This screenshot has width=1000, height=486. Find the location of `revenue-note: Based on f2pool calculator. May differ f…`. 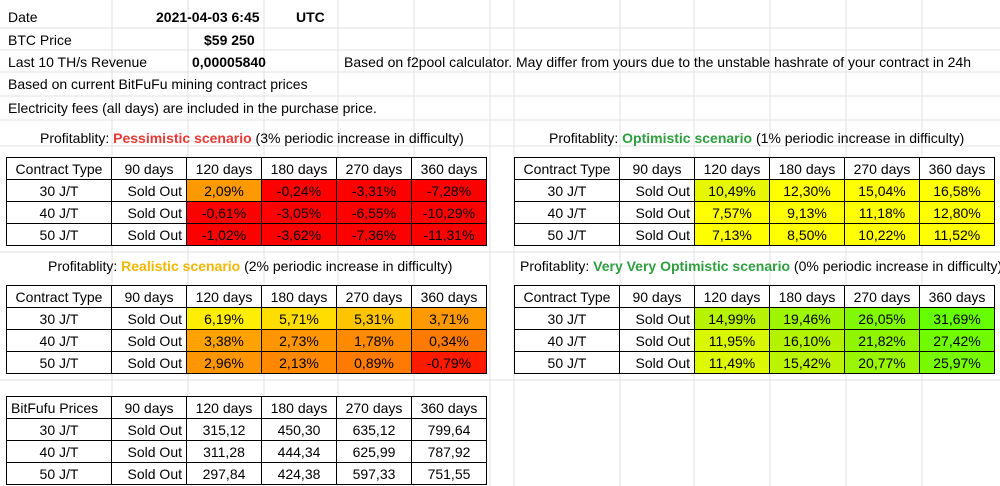

revenue-note: Based on f2pool calculator. May differ f… is located at coordinates (657, 62).